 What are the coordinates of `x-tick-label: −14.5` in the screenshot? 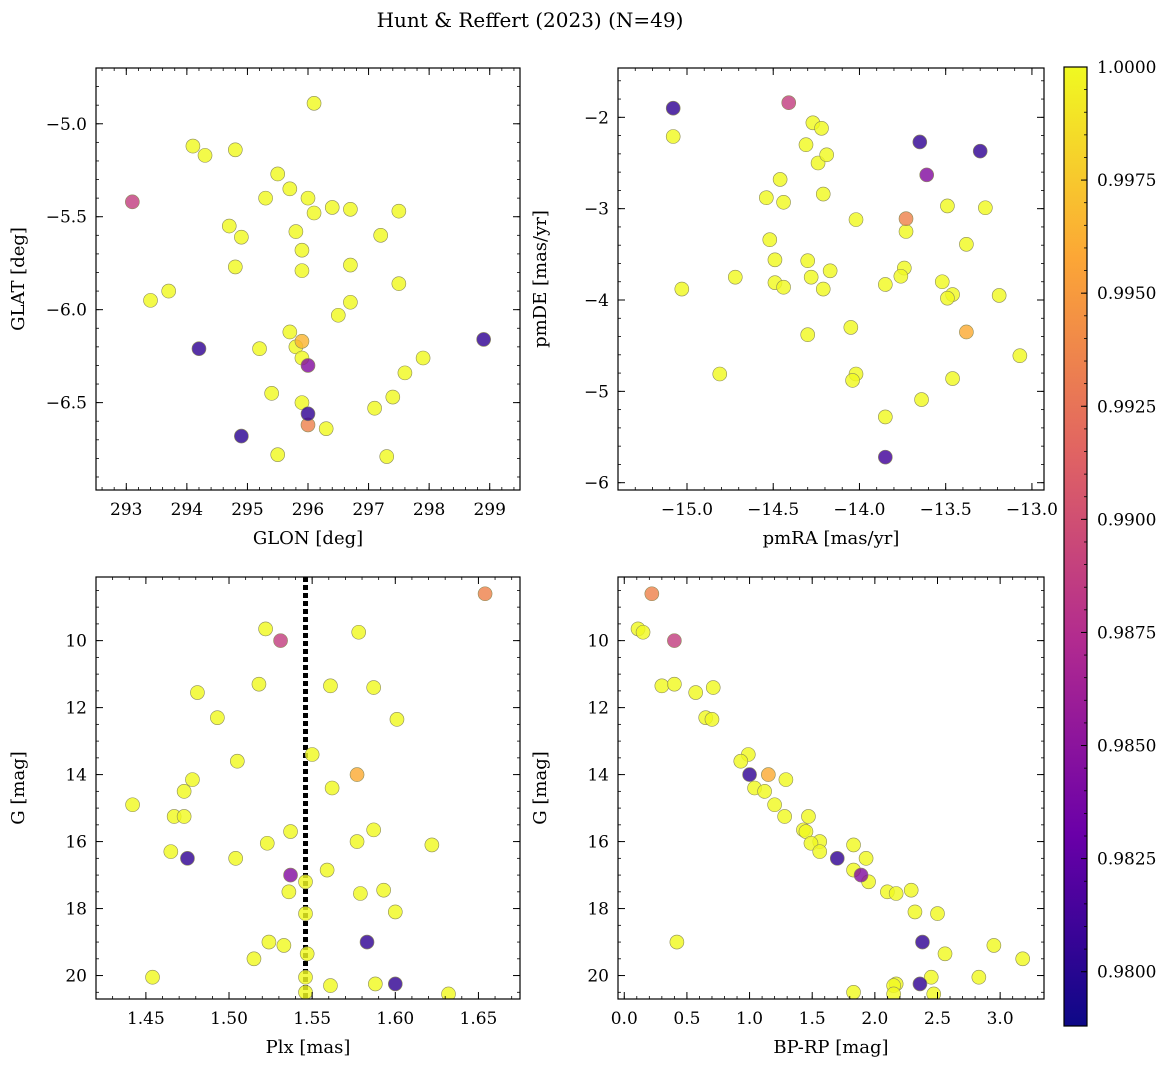 It's located at (773, 510).